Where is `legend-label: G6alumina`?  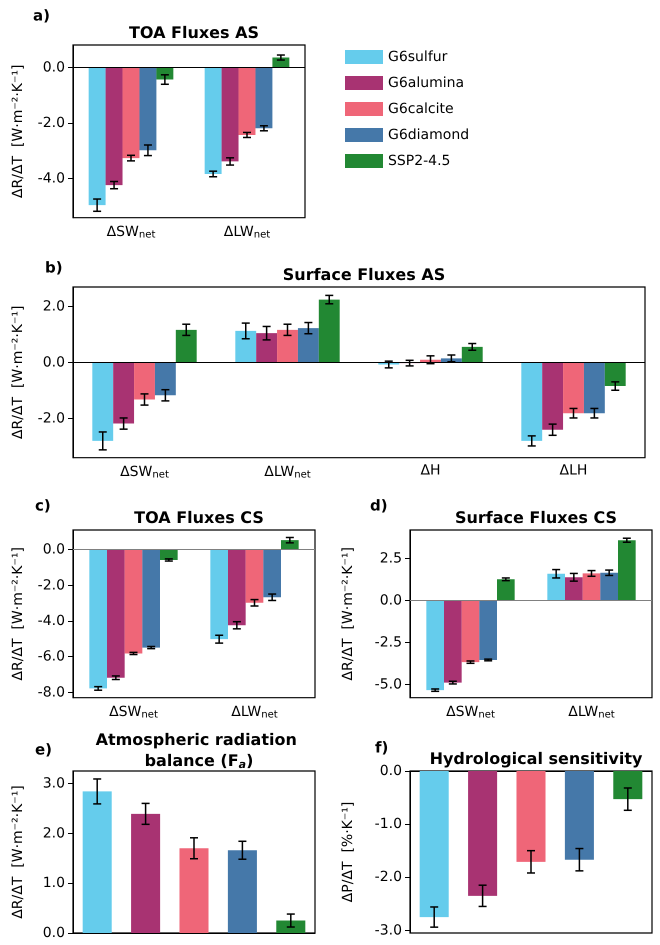
legend-label: G6alumina is located at coordinates (426, 83).